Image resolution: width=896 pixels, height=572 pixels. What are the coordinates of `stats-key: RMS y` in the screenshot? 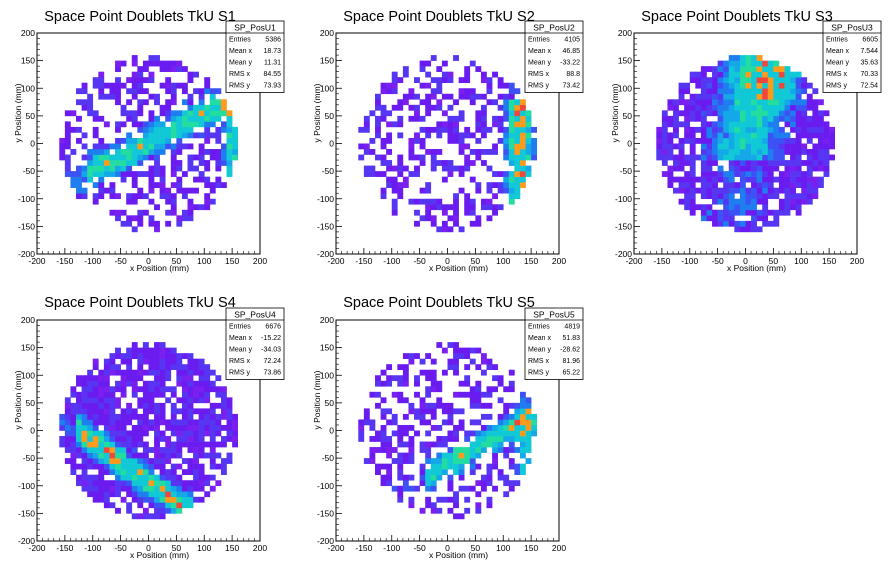 It's located at (539, 86).